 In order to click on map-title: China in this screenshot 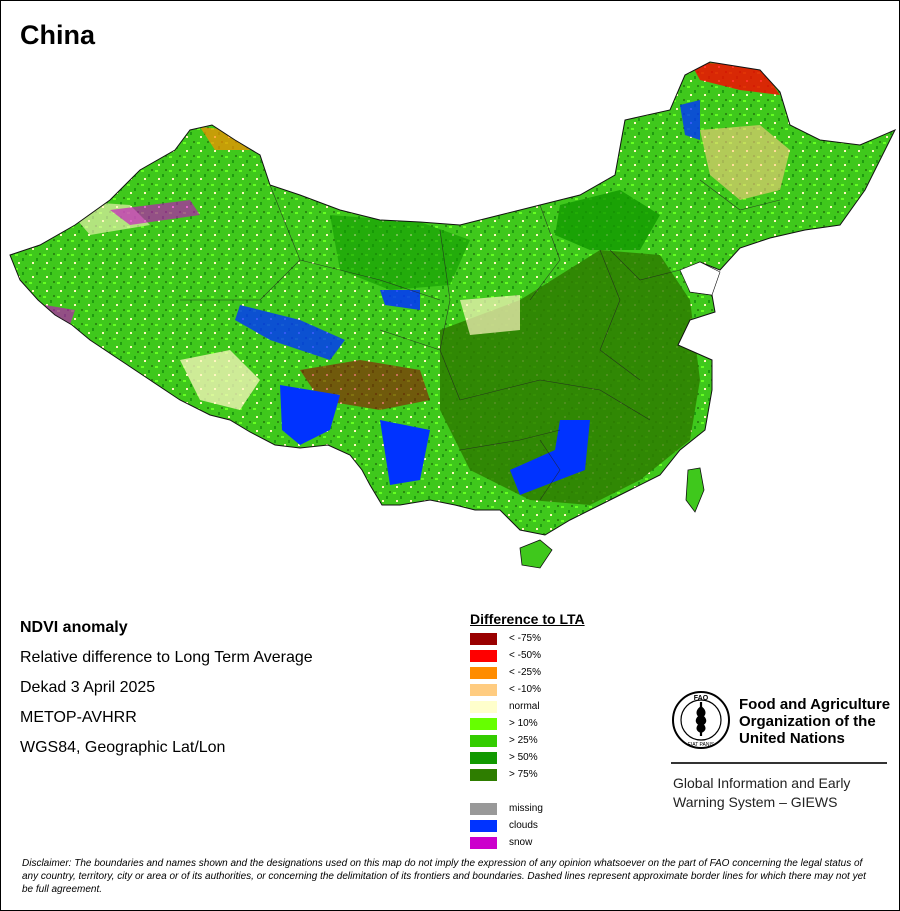, I will do `click(58, 35)`.